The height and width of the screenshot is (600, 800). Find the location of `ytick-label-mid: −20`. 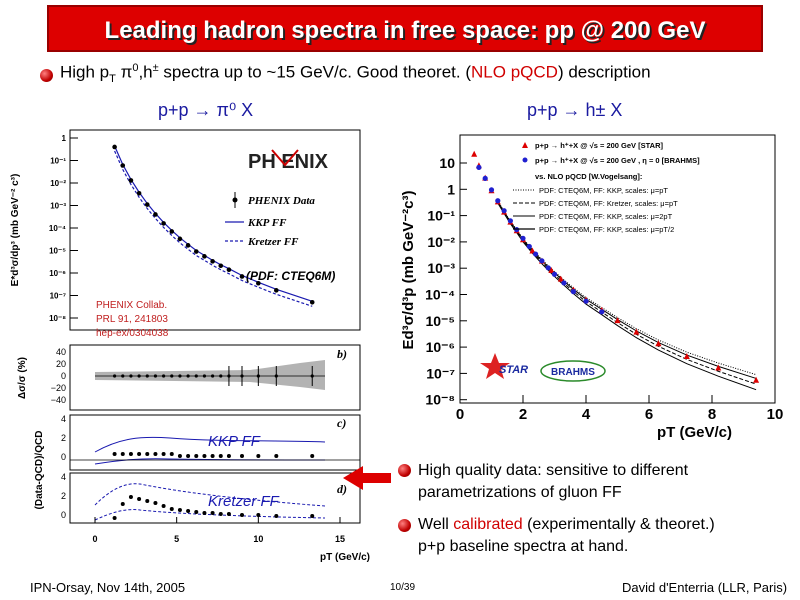

ytick-label-mid: −20 is located at coordinates (58, 388).